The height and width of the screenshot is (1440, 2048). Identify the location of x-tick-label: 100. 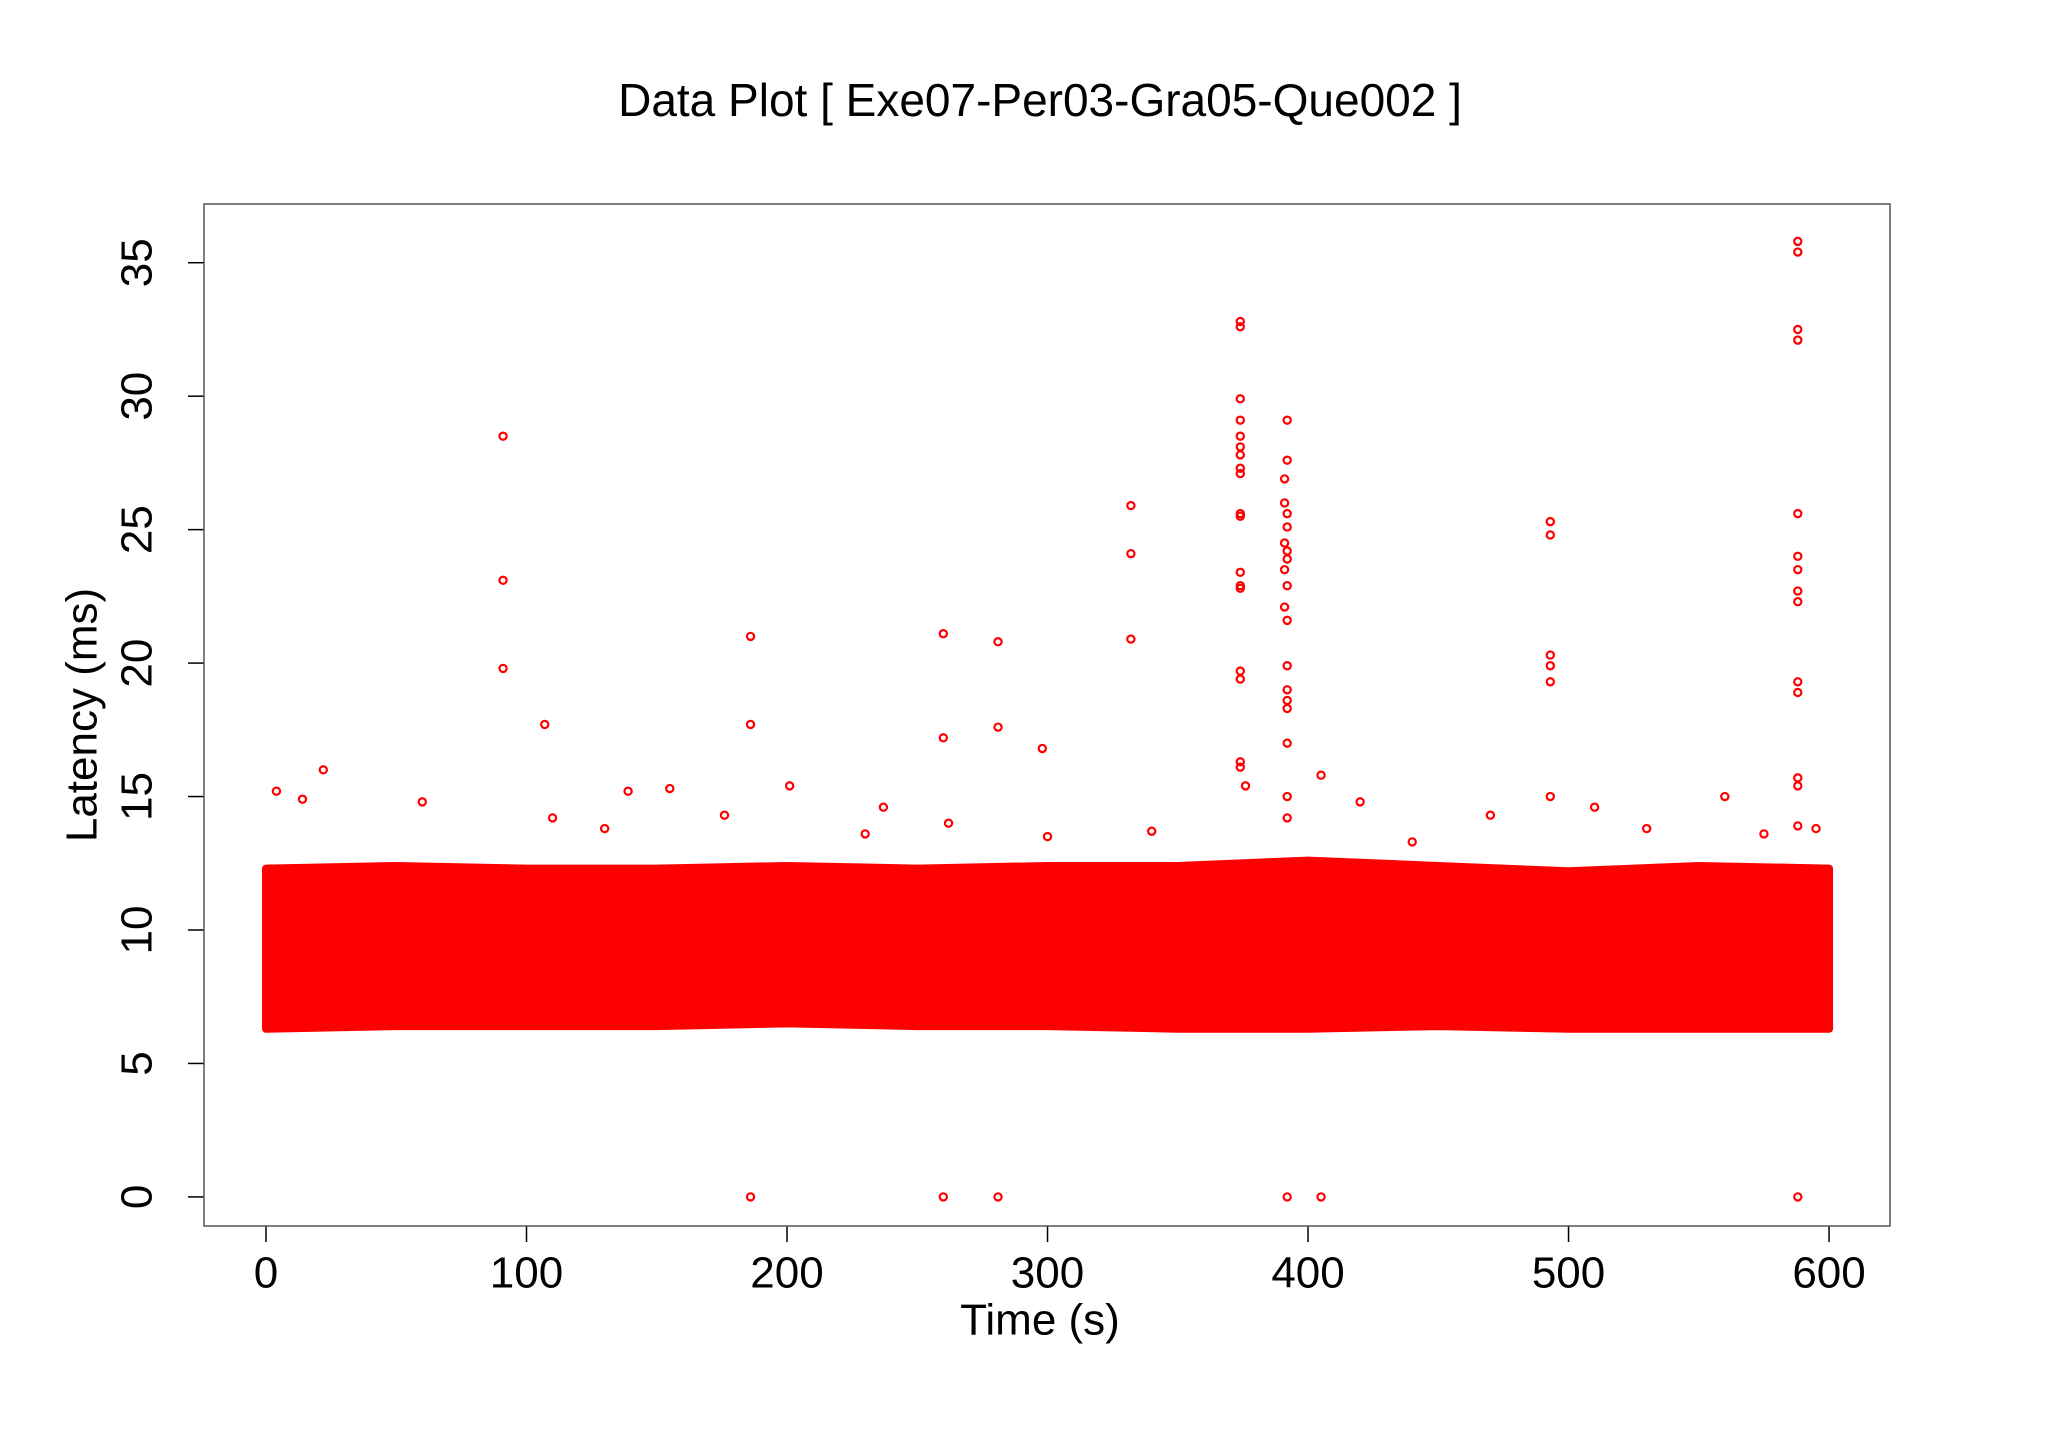
(526, 1273).